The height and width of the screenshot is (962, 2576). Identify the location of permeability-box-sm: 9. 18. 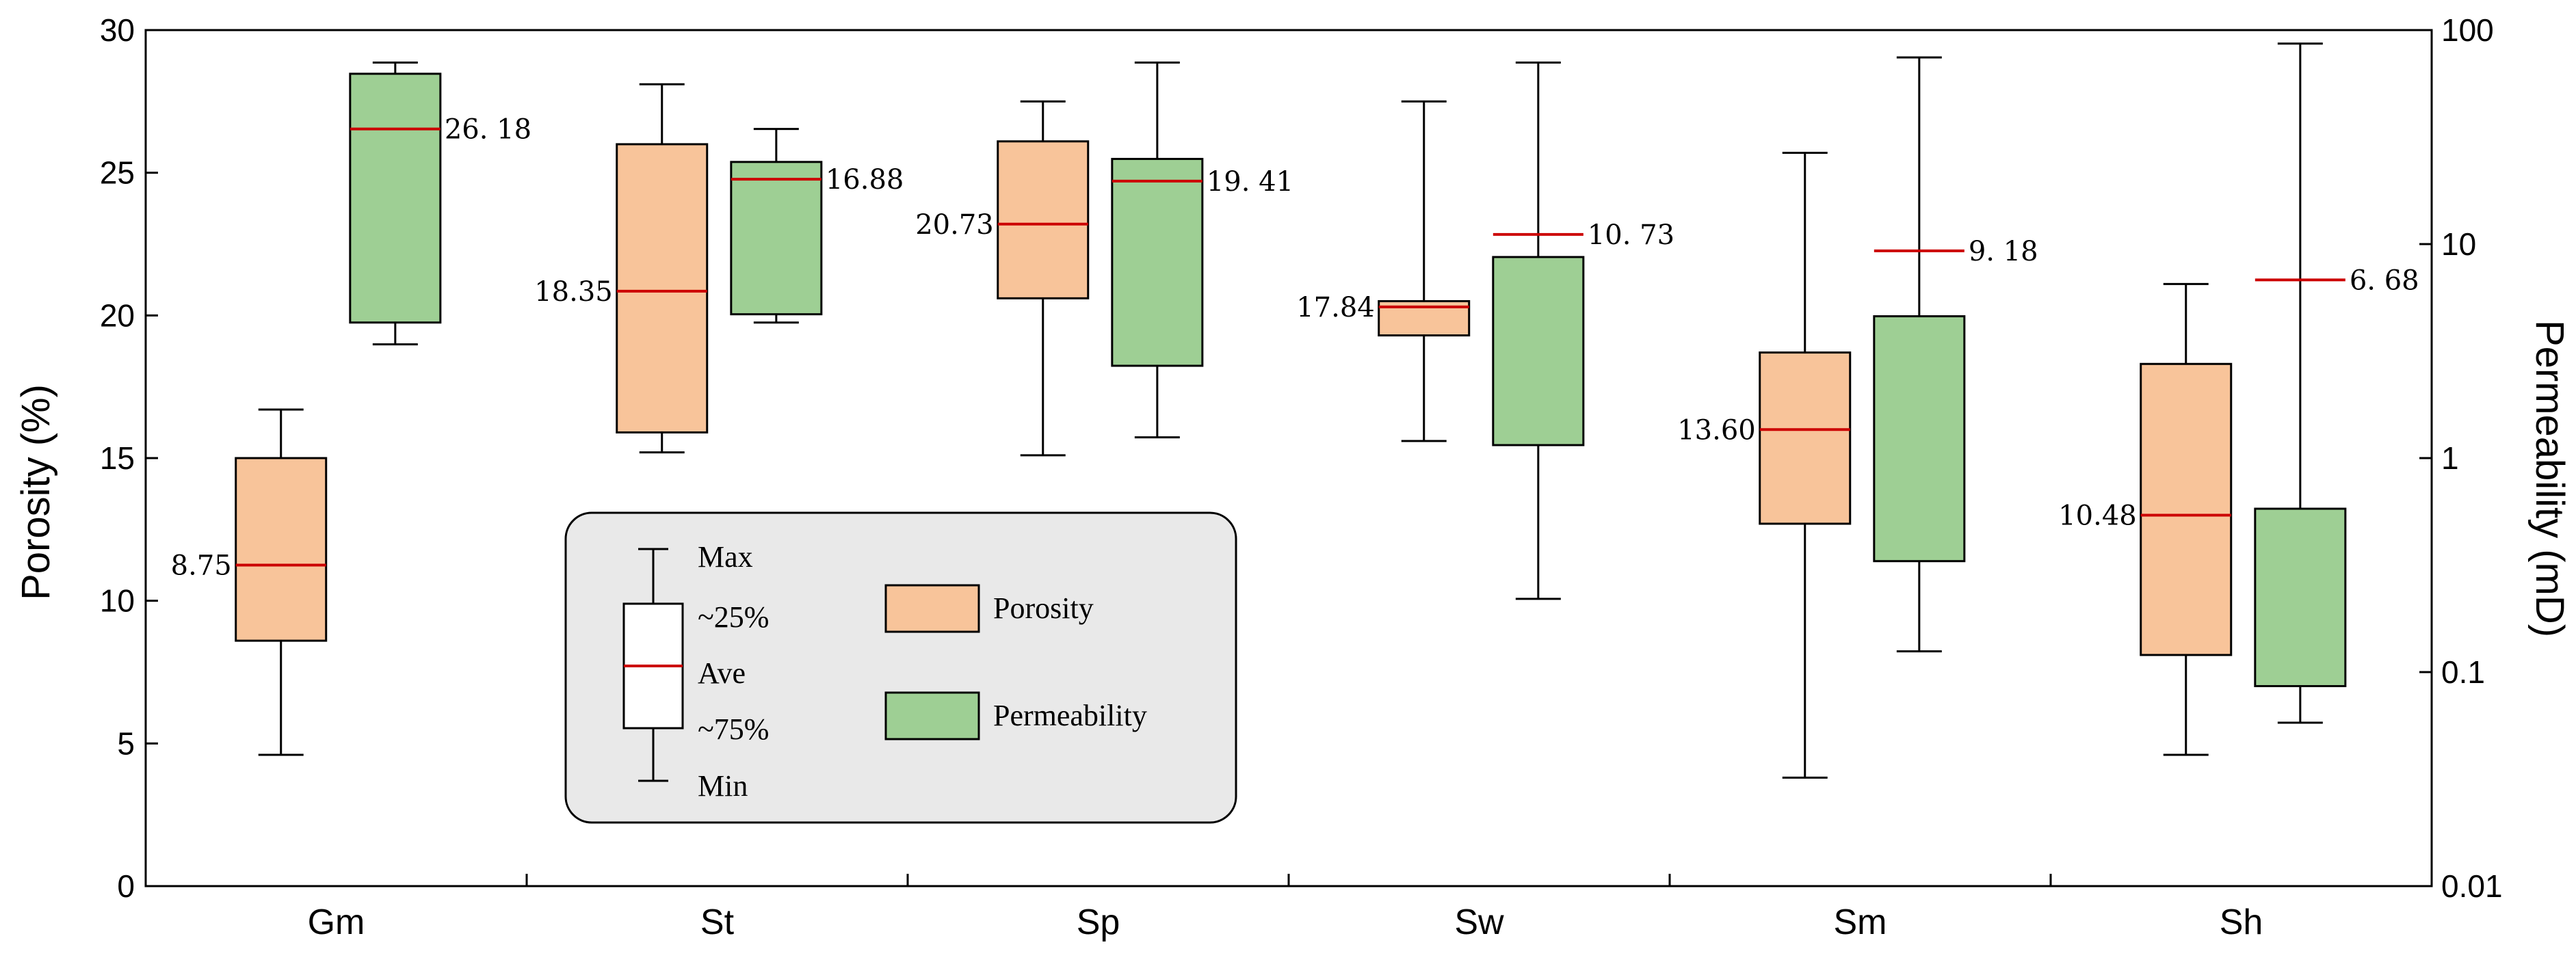
(1955, 354).